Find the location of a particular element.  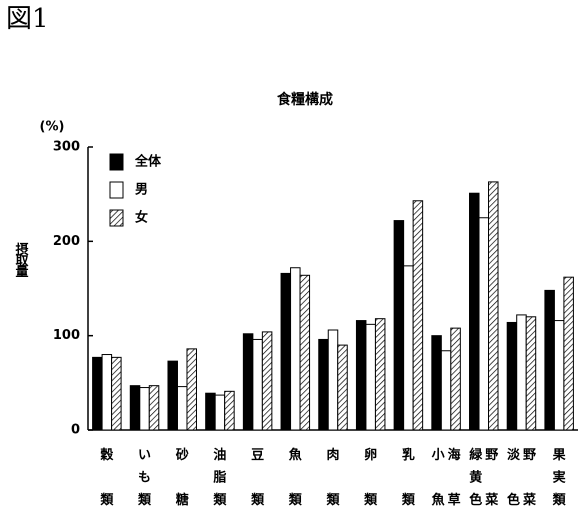

x-tick-label: 魚類 is located at coordinates (295, 477).